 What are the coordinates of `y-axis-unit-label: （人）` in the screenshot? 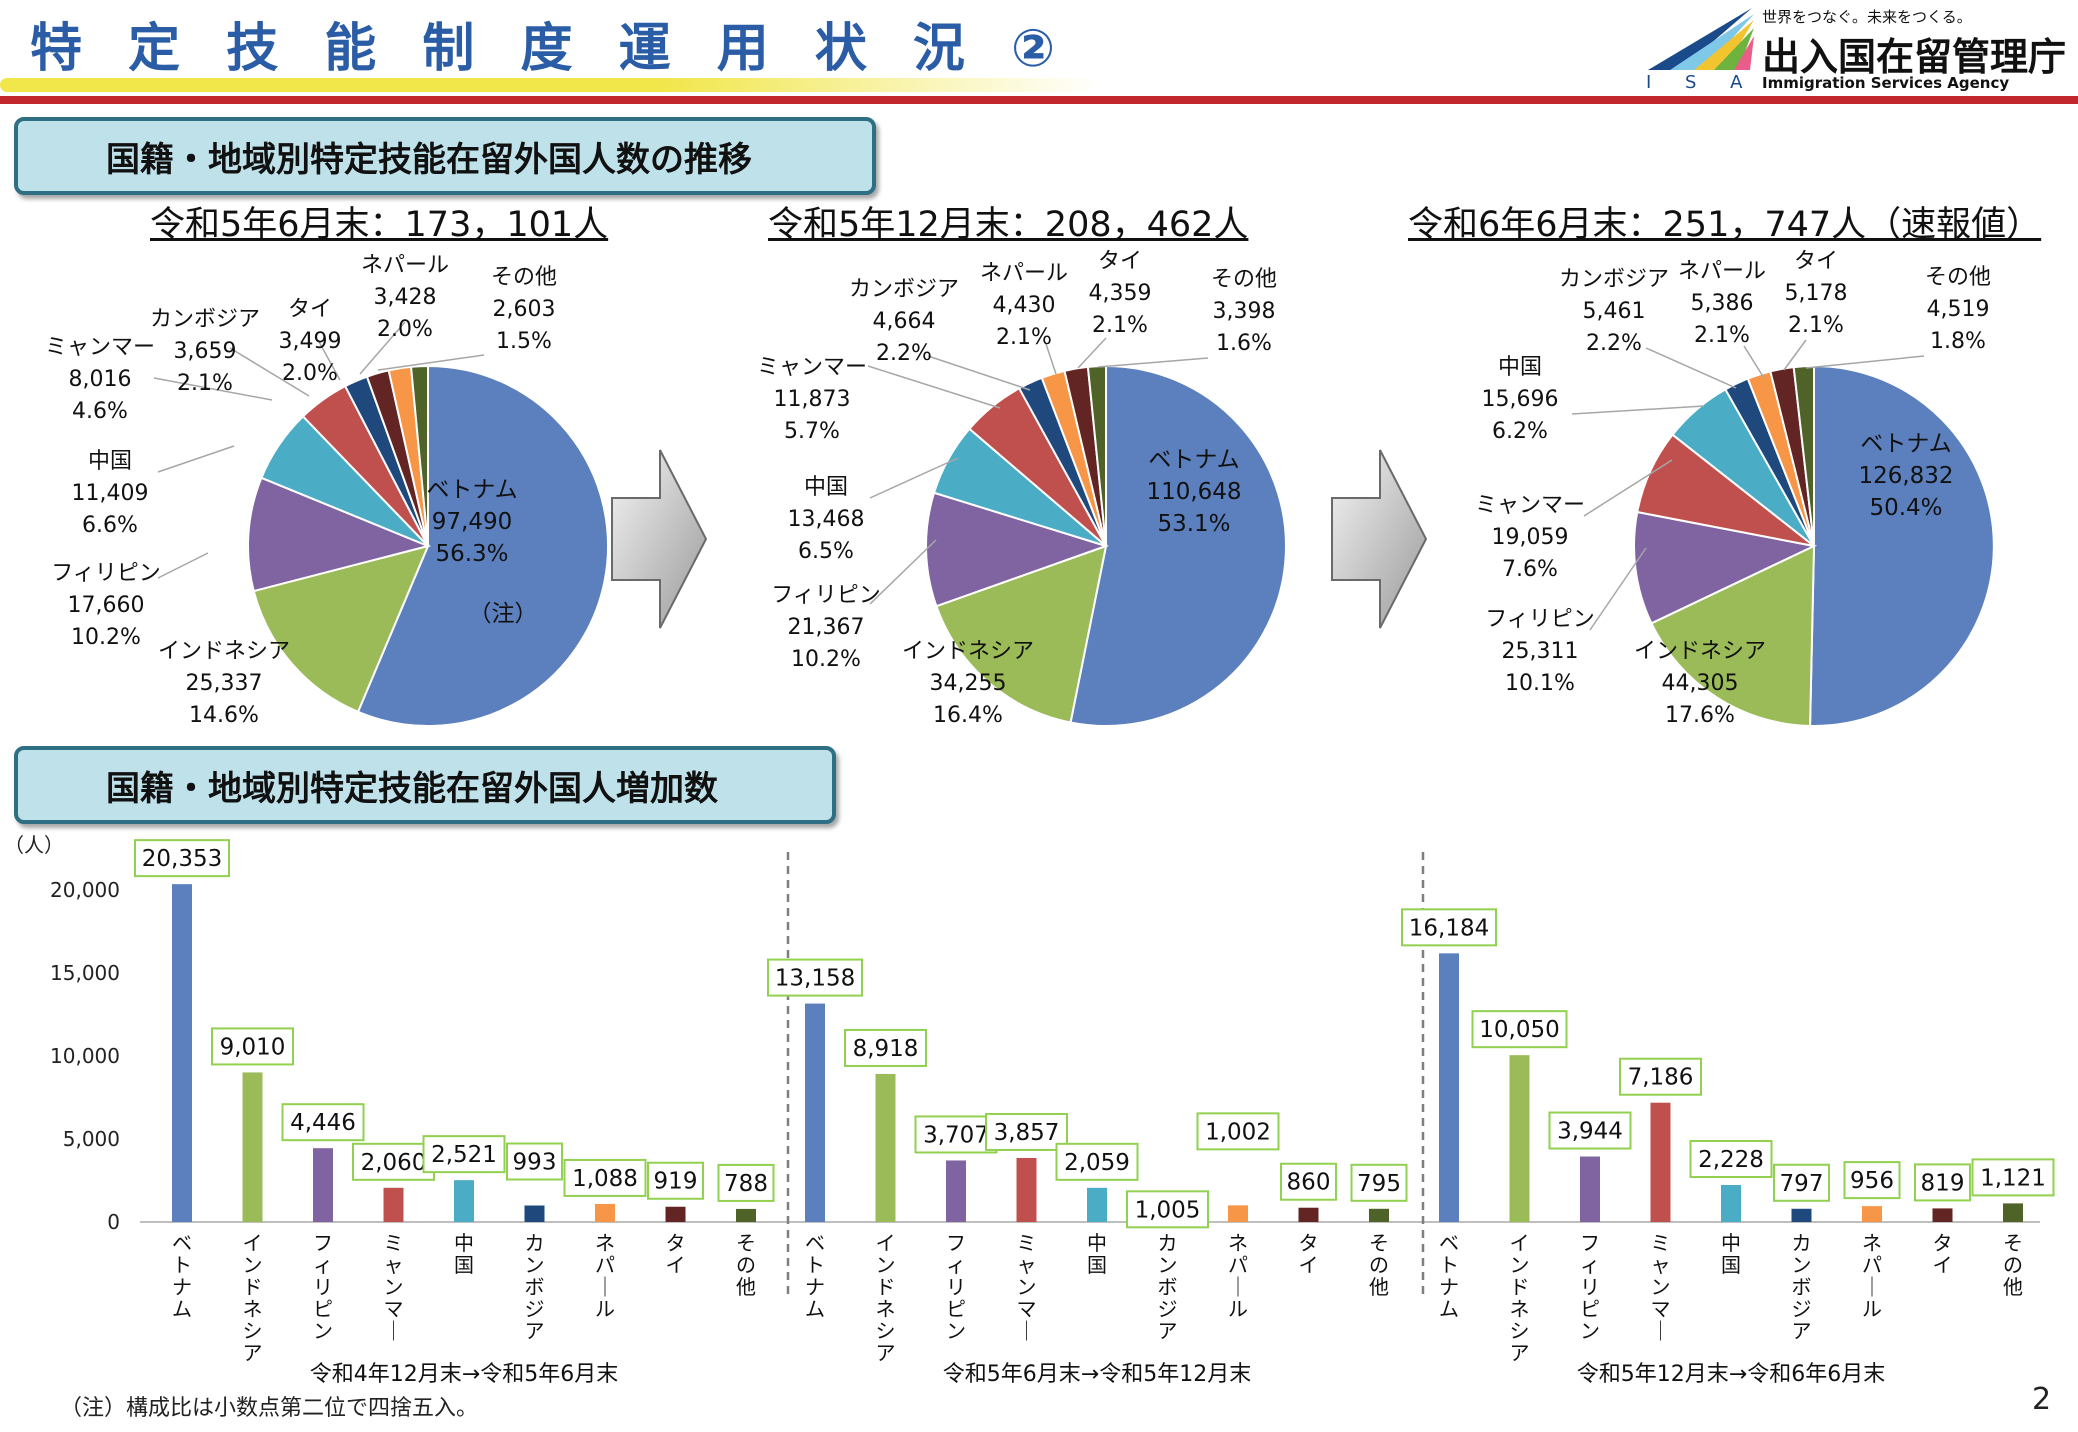 It's located at (34, 845).